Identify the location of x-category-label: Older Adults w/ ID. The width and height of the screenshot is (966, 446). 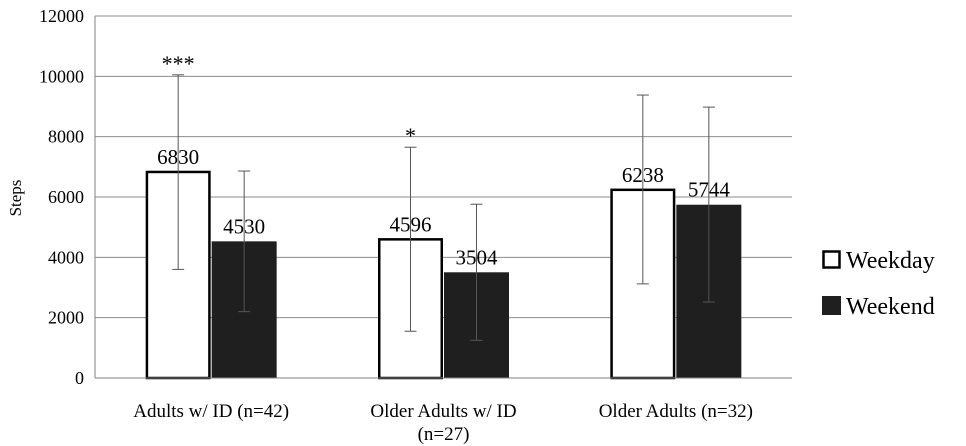
(443, 411).